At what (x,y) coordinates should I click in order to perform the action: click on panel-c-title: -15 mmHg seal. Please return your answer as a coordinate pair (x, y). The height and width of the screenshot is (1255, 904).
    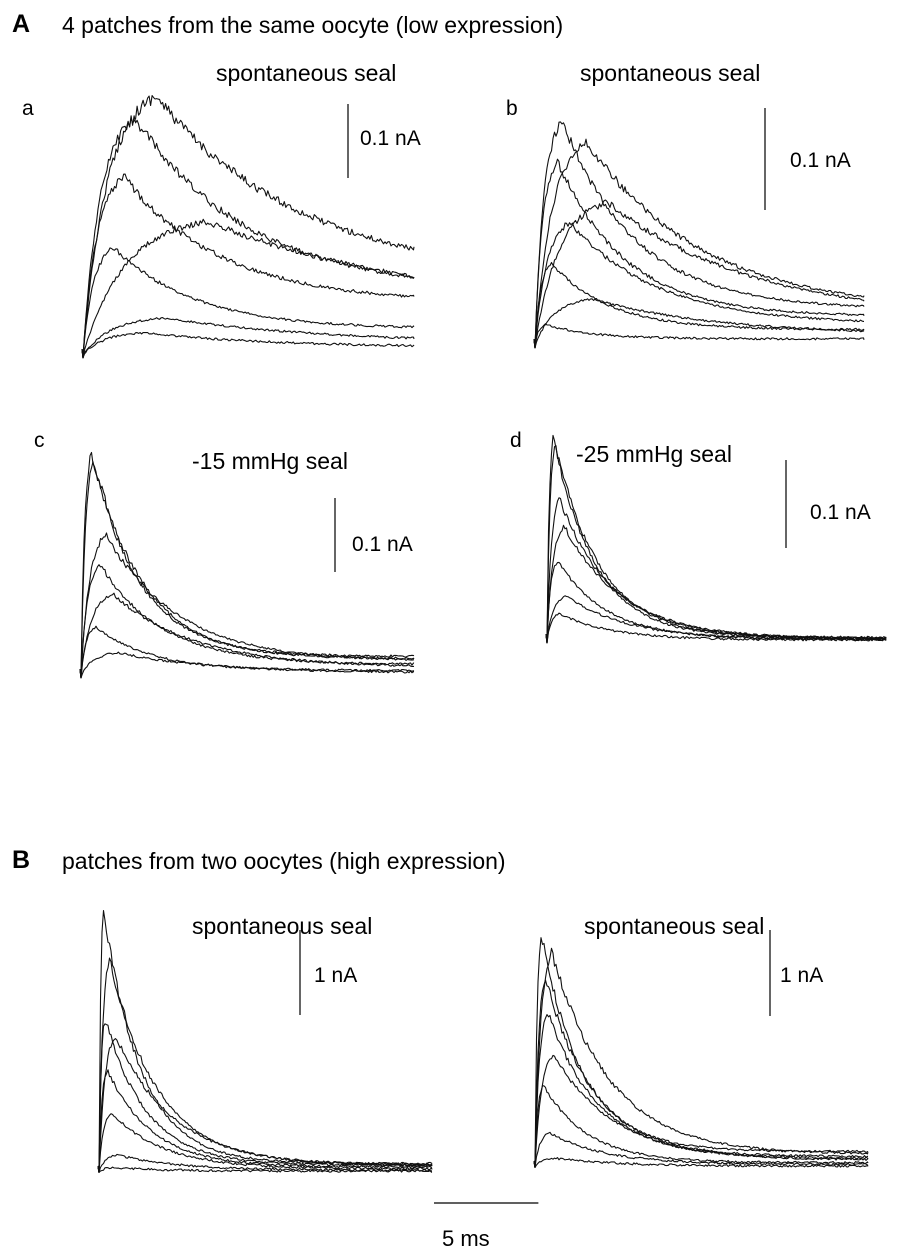
    Looking at the image, I should click on (270, 461).